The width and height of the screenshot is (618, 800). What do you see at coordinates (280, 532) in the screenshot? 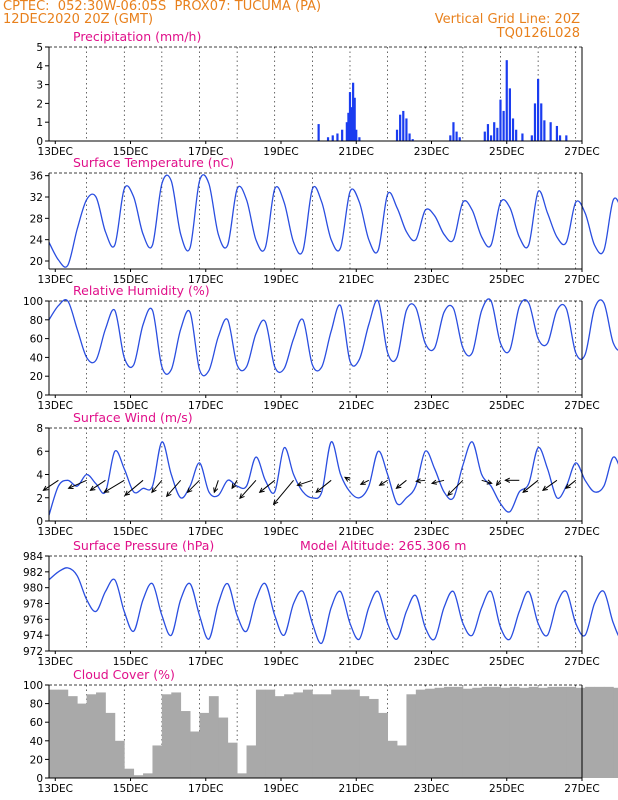
I see `wind-xtick-label: 19DEC` at bounding box center [280, 532].